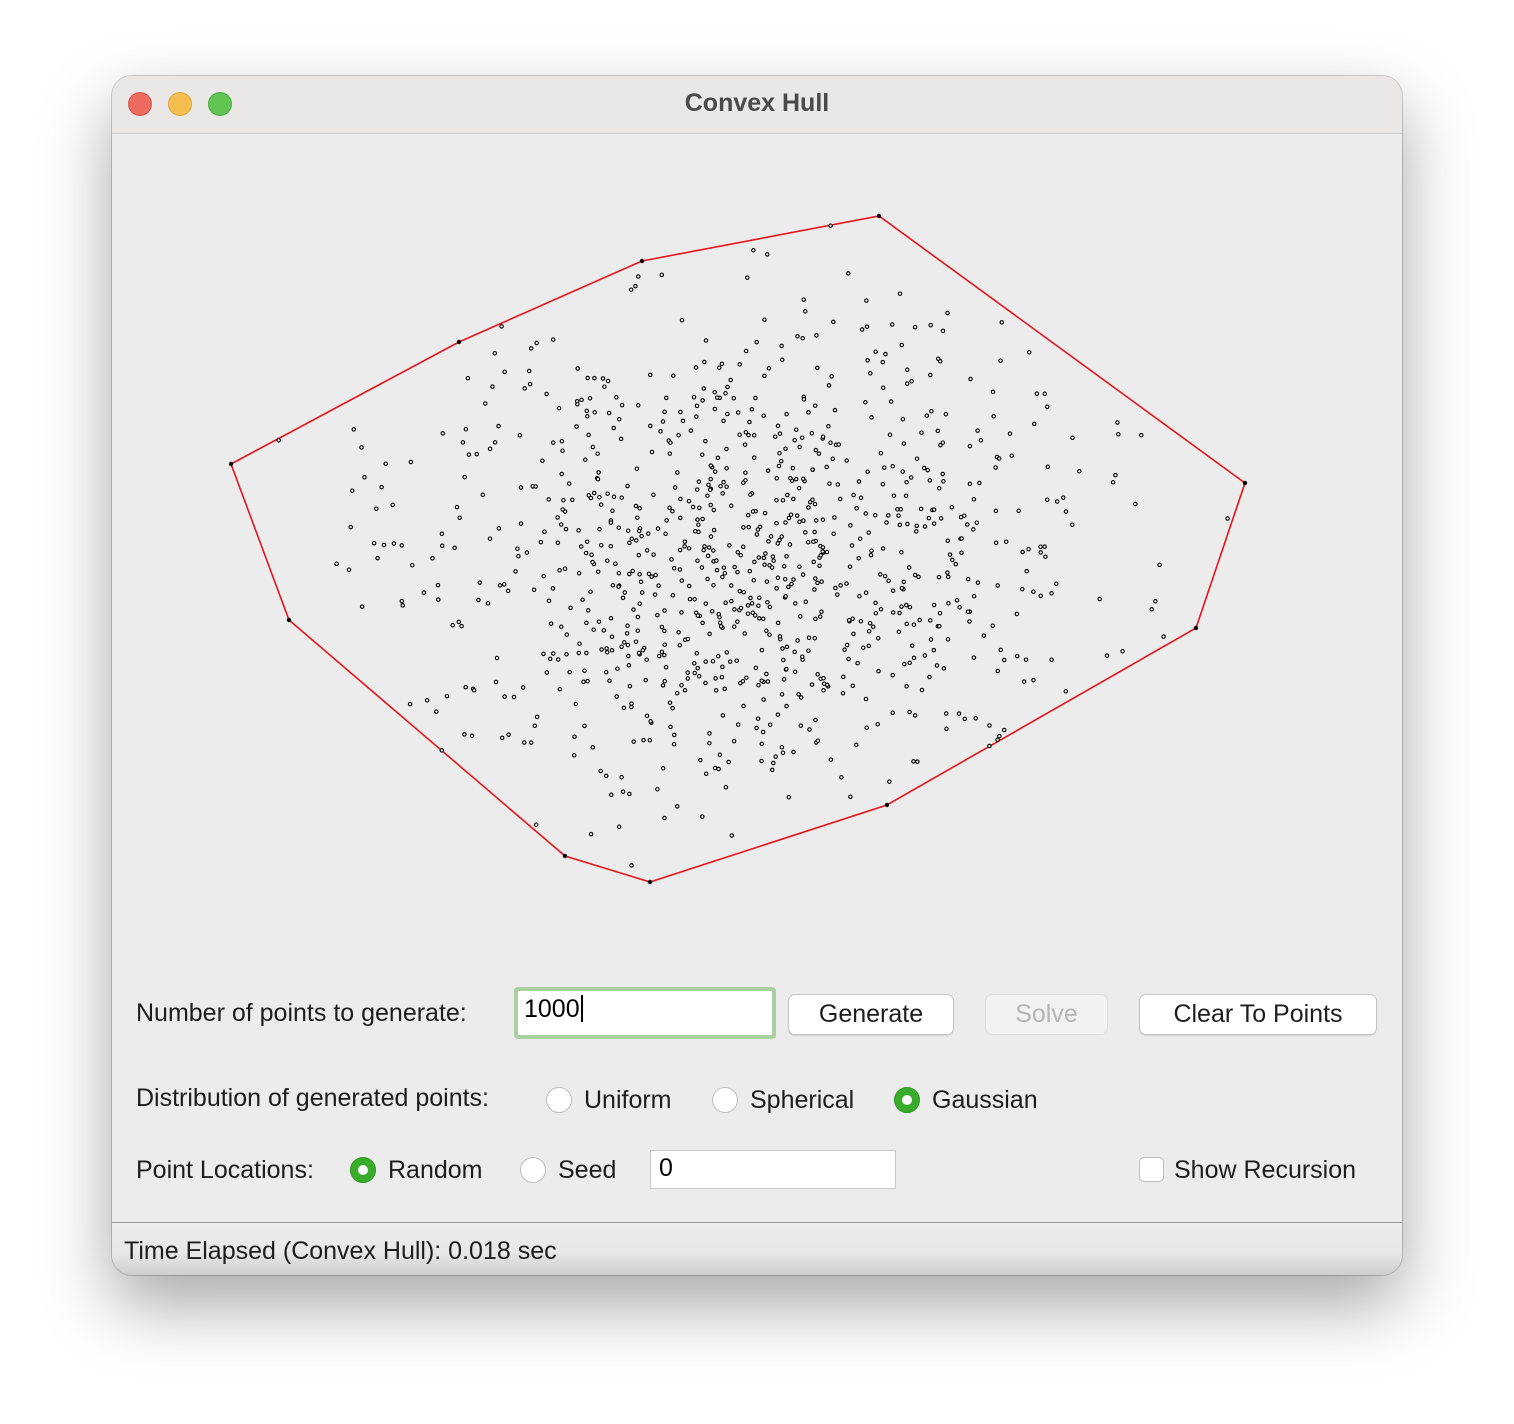 The image size is (1514, 1424). Describe the element at coordinates (363, 1170) in the screenshot. I see `random-radio` at that location.